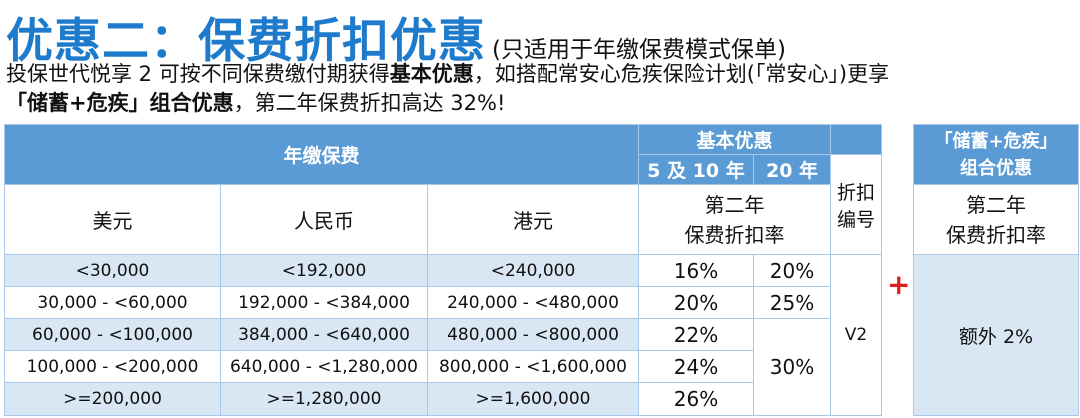  Describe the element at coordinates (324, 219) in the screenshot. I see `currency-rmb-header: 人民币` at that location.